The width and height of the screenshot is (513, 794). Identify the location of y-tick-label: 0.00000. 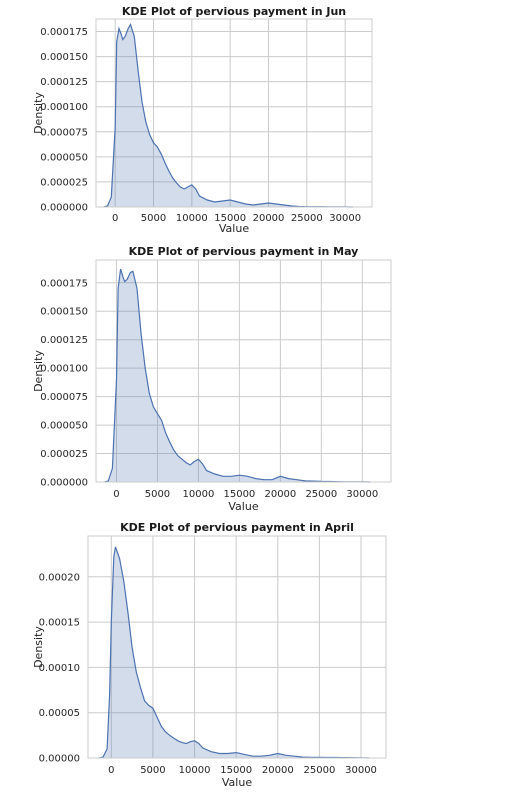
(59, 759).